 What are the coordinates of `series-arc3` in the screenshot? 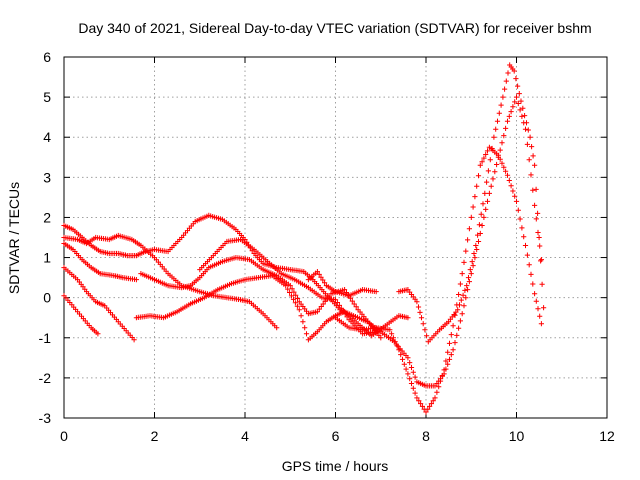 It's located at (100, 261).